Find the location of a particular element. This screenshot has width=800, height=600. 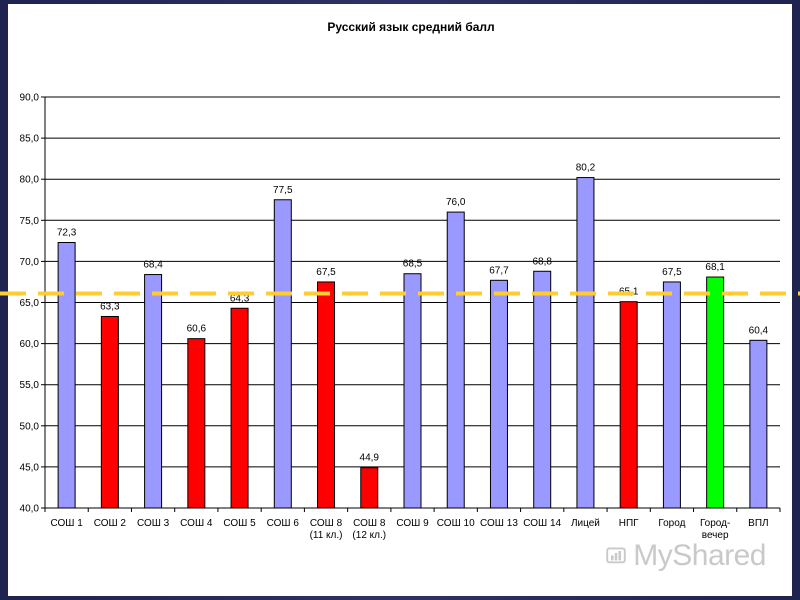

x-tick-label: СОШ 6 is located at coordinates (283, 523).